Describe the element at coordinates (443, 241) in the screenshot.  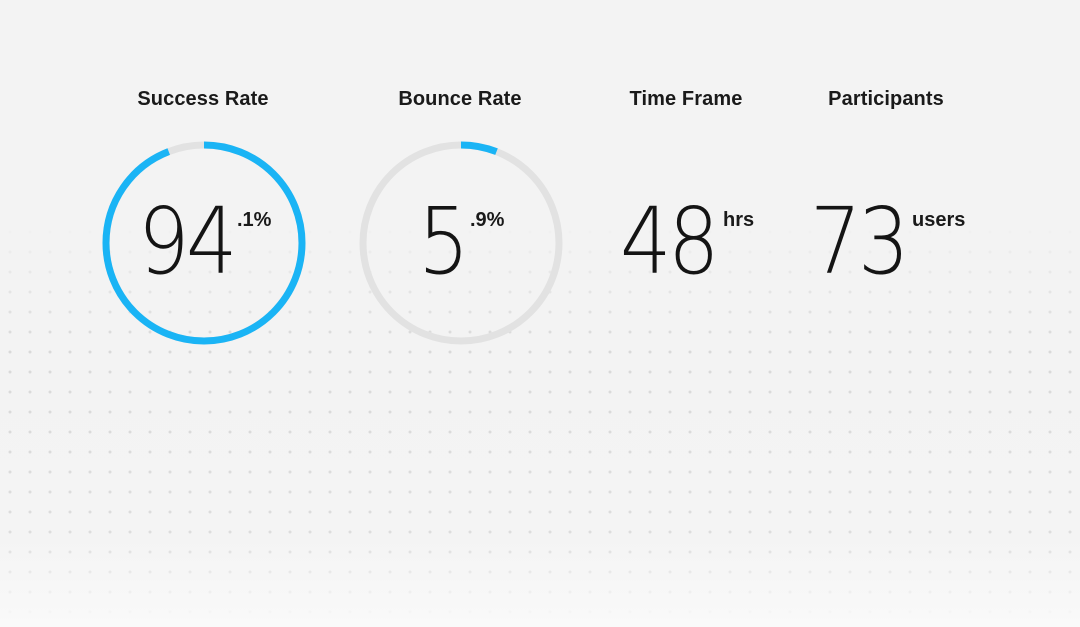
I see `stat-value: 5` at that location.